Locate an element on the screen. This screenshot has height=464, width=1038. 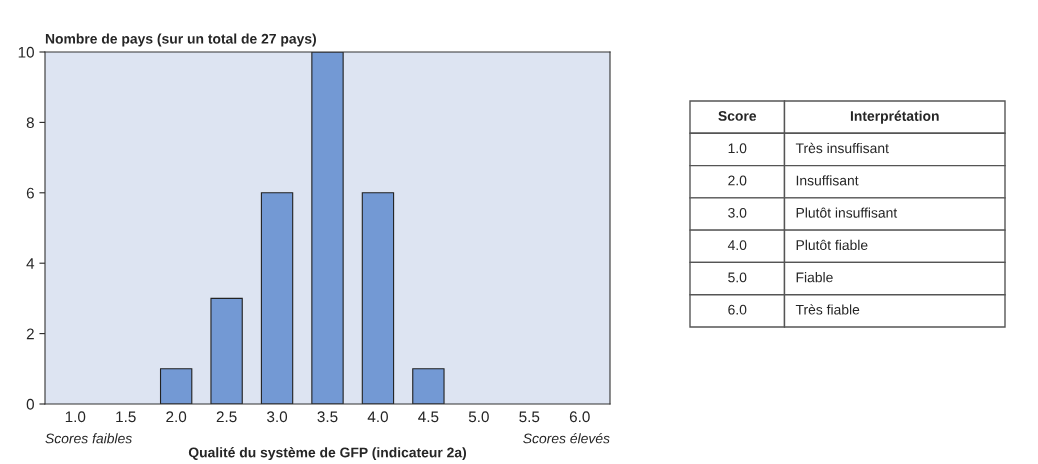
text: 3.0 is located at coordinates (737, 212).